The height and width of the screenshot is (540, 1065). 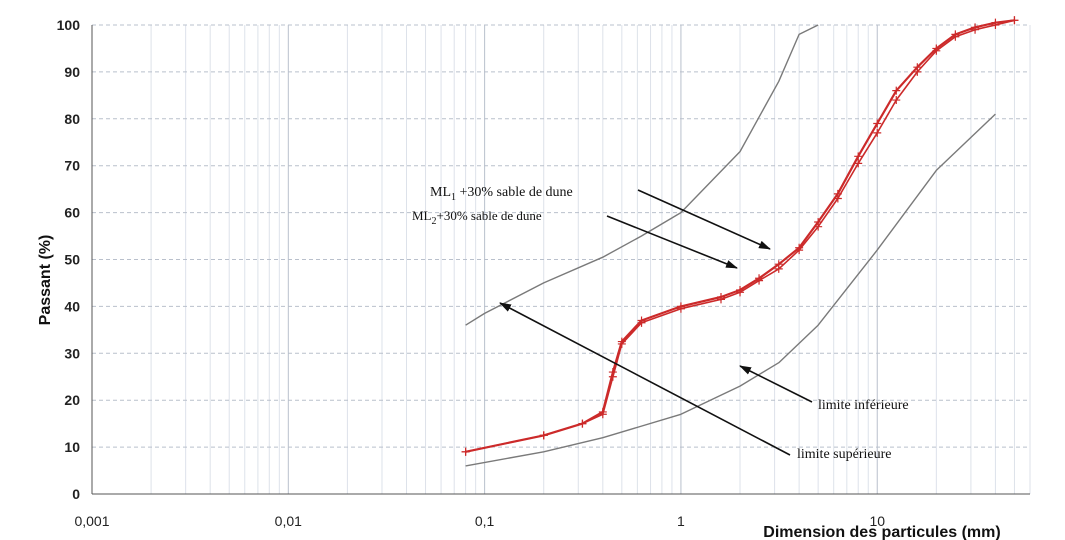 What do you see at coordinates (72, 400) in the screenshot?
I see `y-tick-label: 20` at bounding box center [72, 400].